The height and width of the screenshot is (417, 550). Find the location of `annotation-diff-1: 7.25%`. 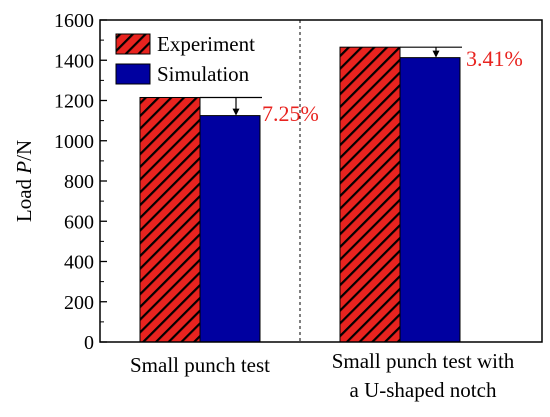

annotation-diff-1: 7.25% is located at coordinates (290, 113).